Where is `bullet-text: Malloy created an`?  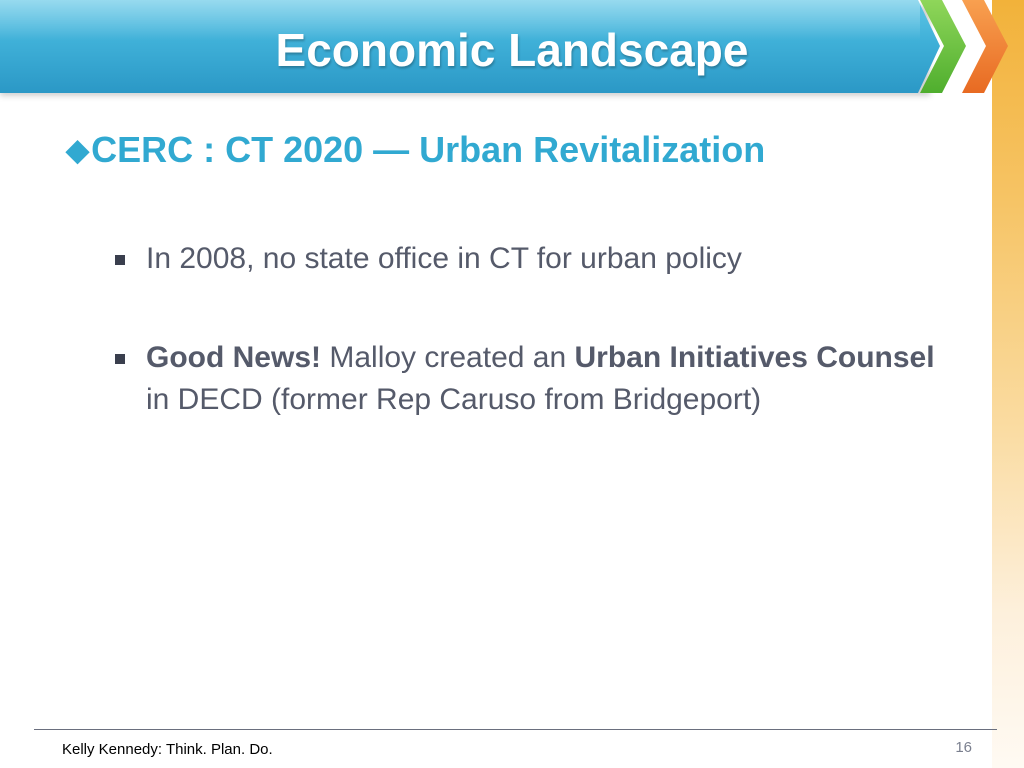
bullet-text: Malloy created an is located at coordinates (448, 357).